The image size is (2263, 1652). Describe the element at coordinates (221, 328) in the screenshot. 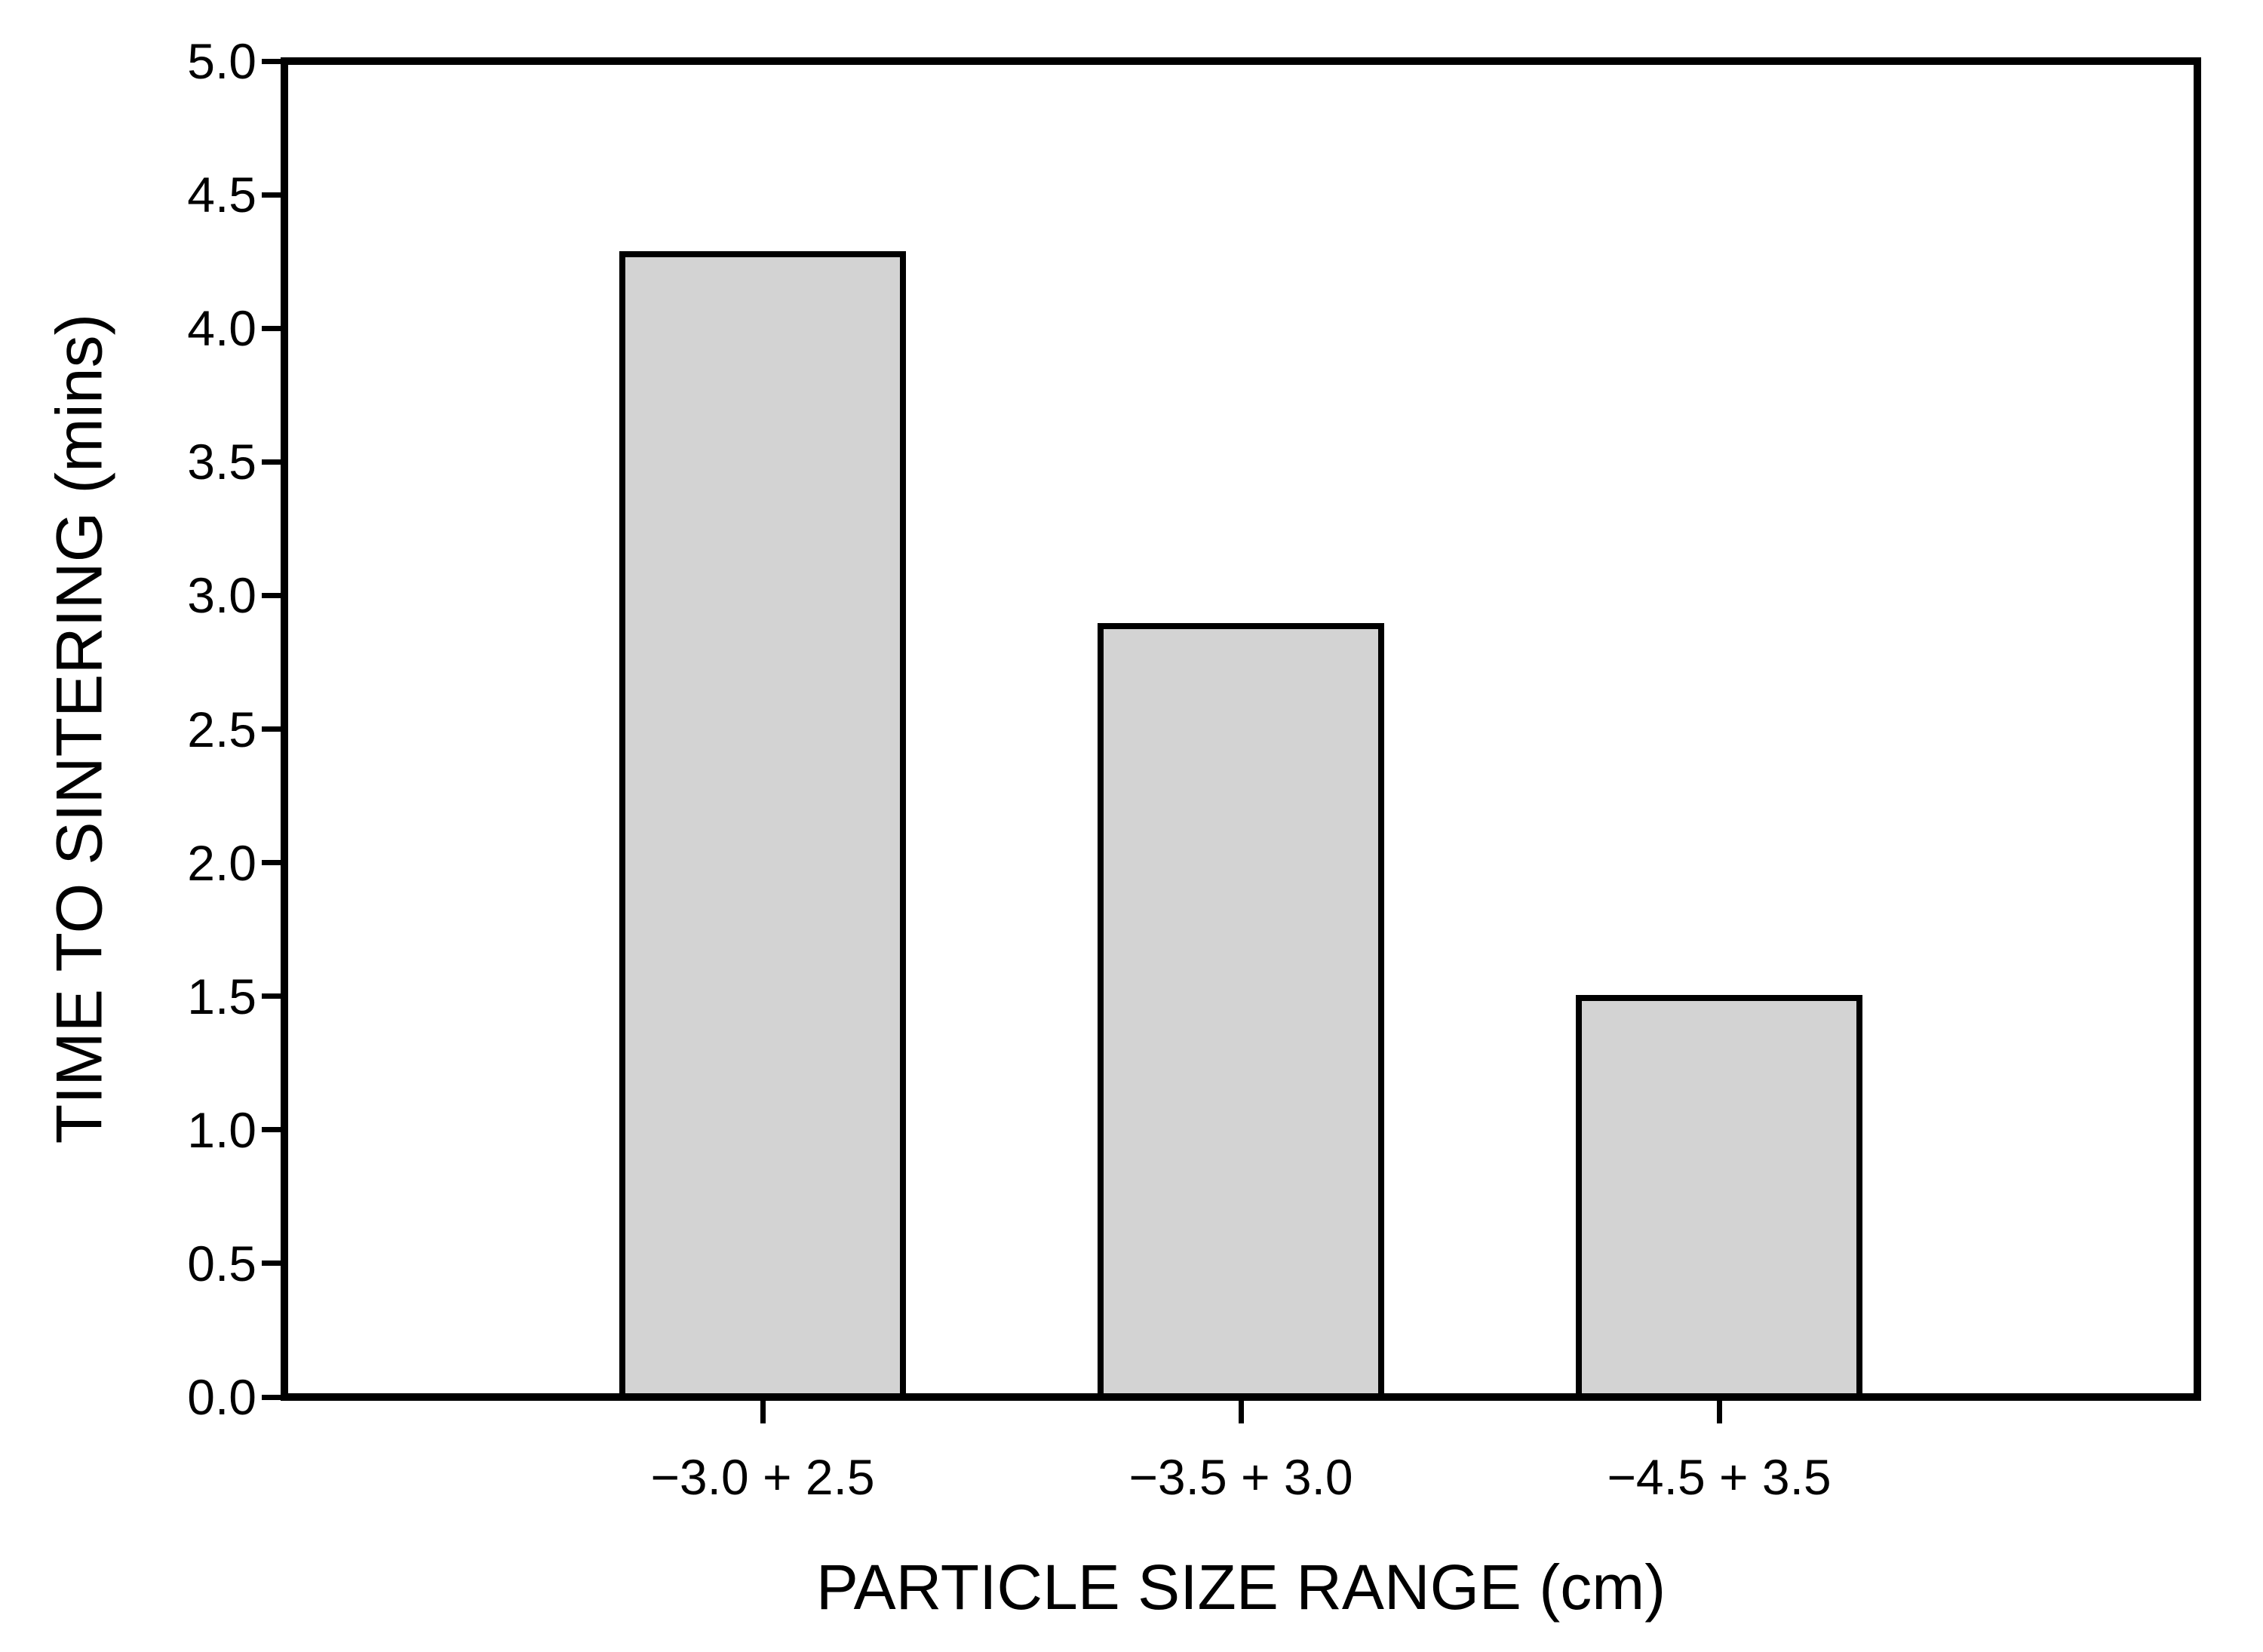

I see `y-tick-label: 4.0` at that location.